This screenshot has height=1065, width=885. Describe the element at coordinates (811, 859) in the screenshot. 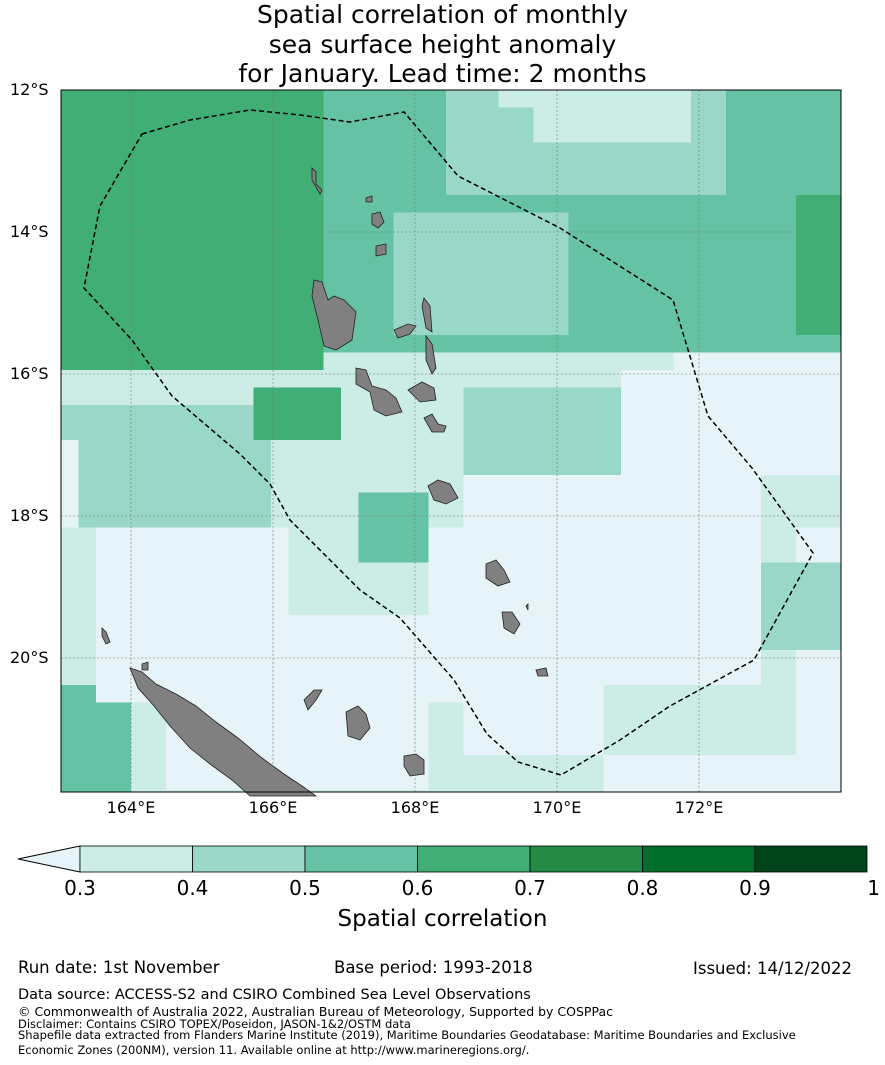

I see `colorbar-bin-0.9-1` at that location.